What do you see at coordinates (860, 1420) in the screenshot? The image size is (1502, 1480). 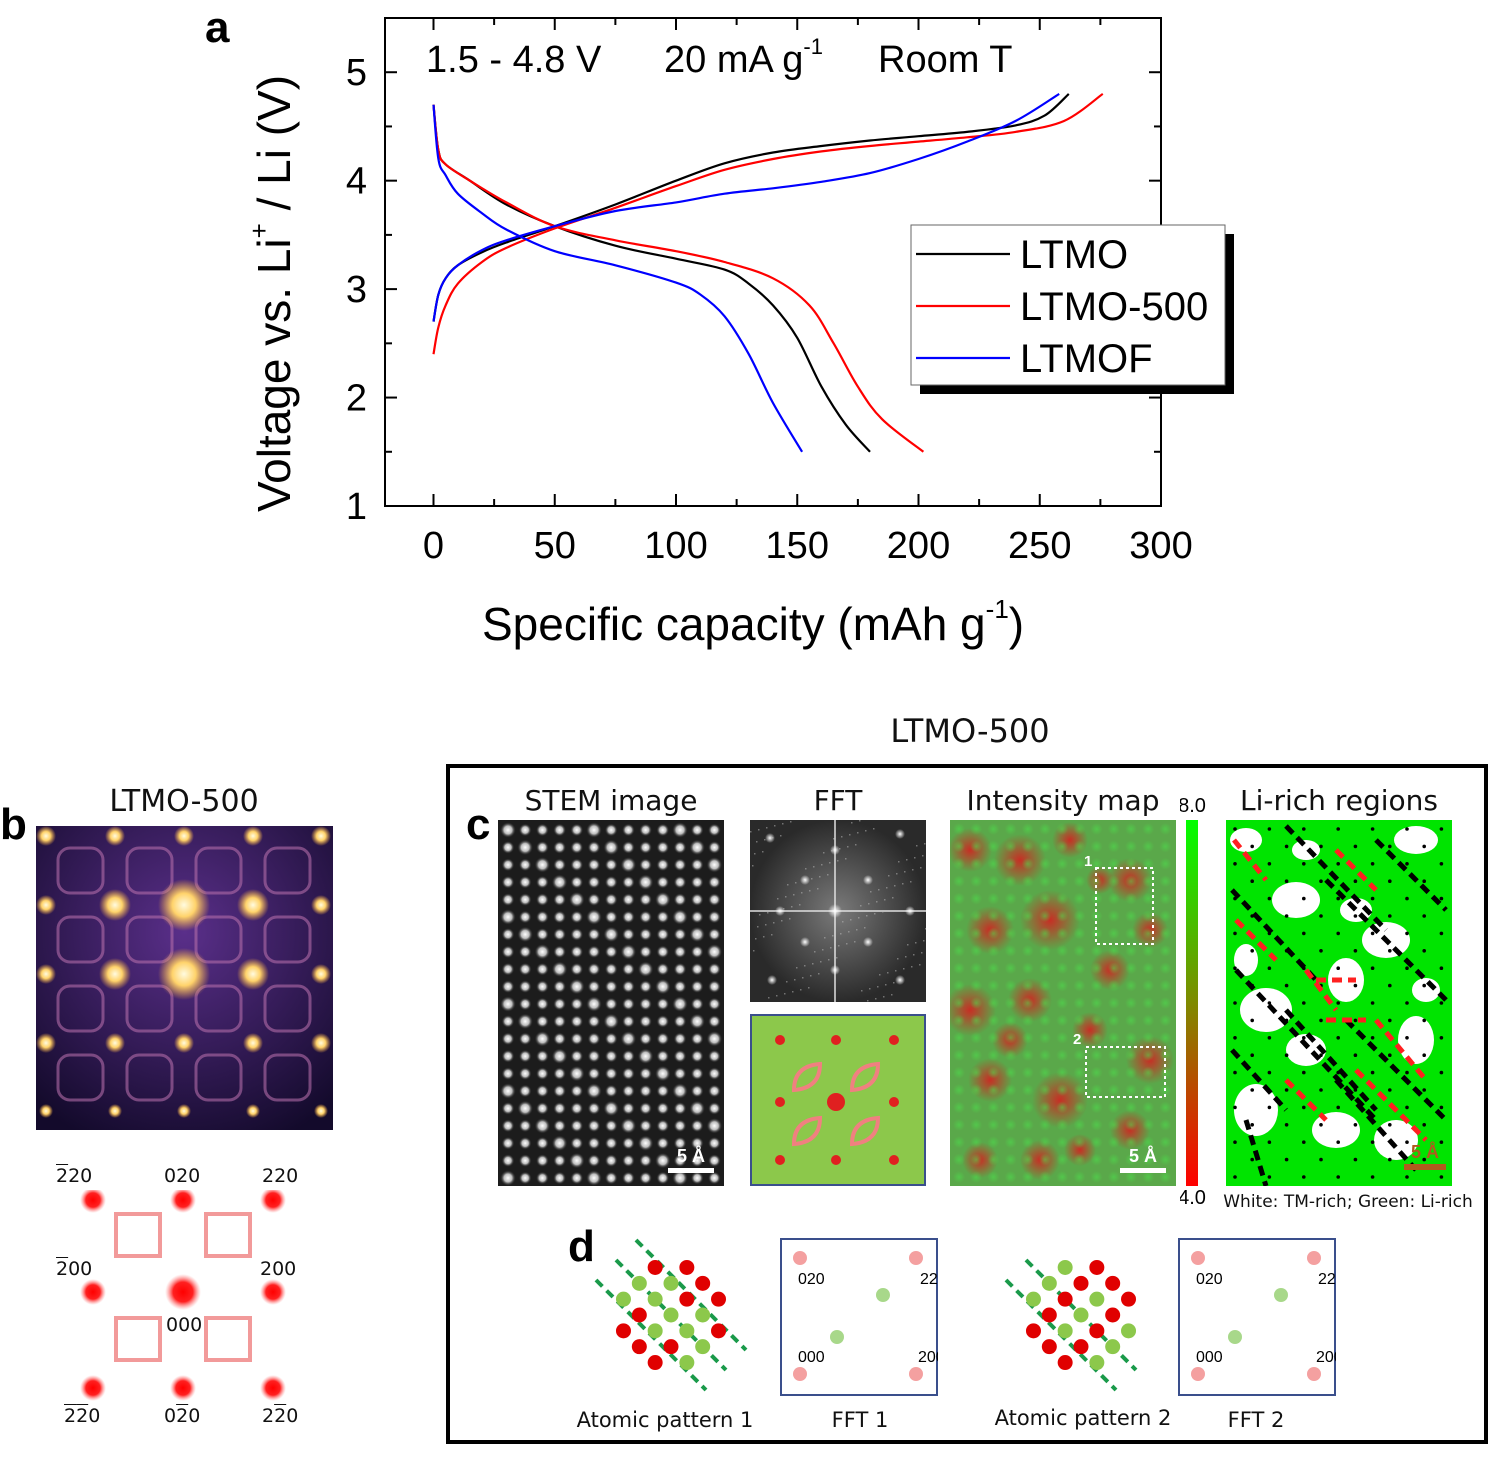 I see `fft-1-label: FFT 1` at bounding box center [860, 1420].